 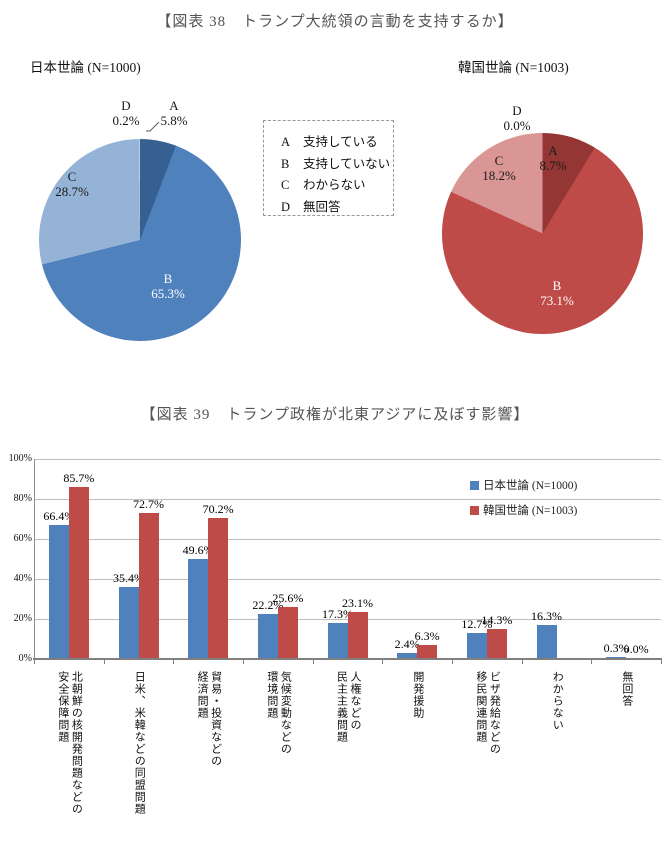 I want to click on bar-value-label: 23.1%, so click(x=357, y=602).